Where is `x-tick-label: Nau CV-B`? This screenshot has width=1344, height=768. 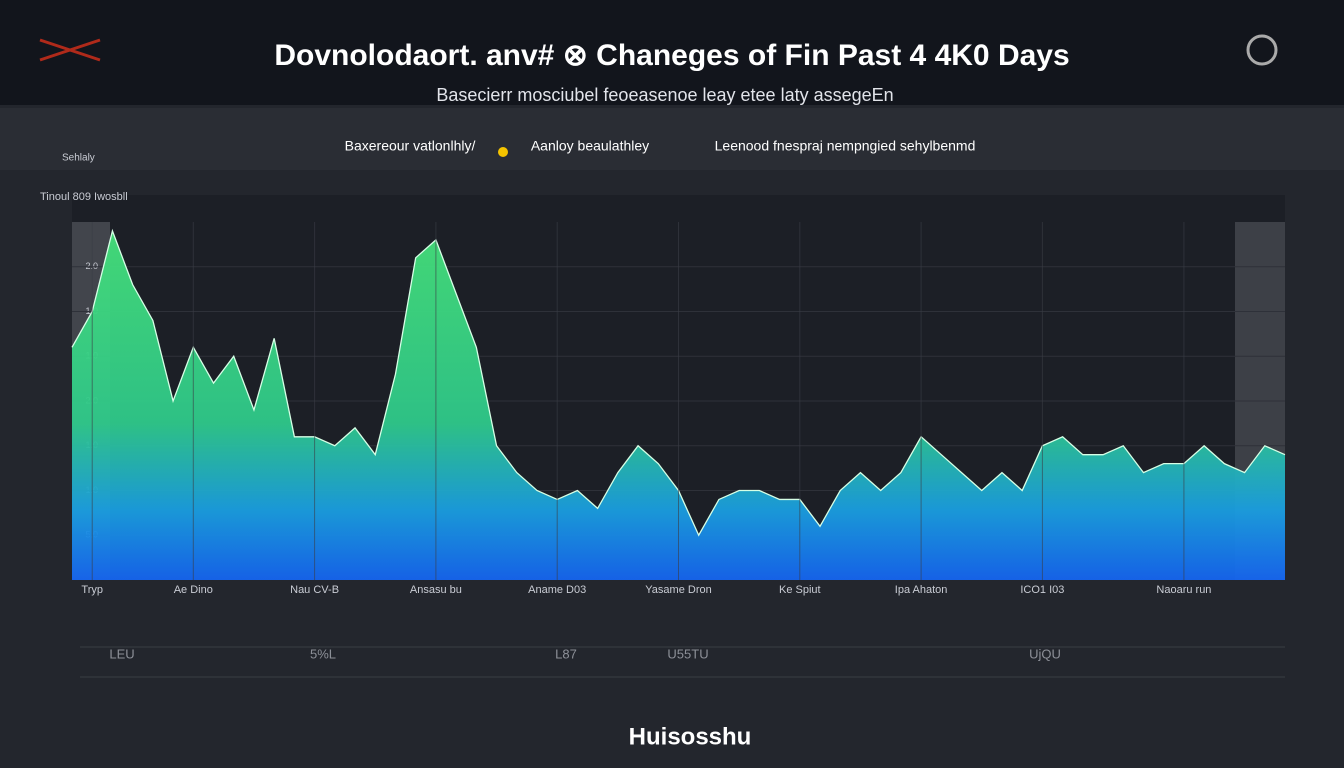
x-tick-label: Nau CV-B is located at coordinates (314, 590).